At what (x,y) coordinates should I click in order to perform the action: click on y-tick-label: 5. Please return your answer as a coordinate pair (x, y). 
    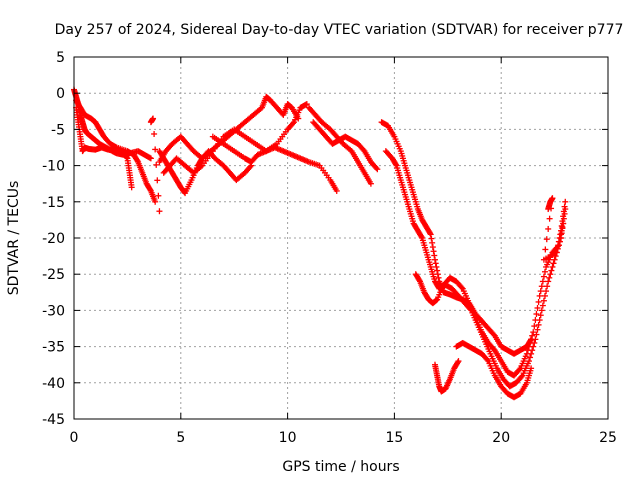
    Looking at the image, I should click on (60, 58).